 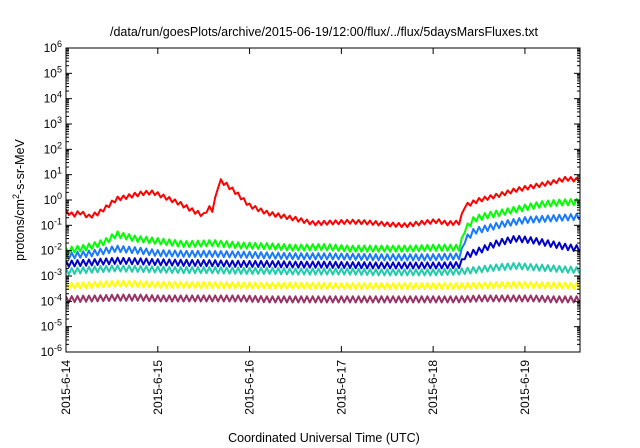 What do you see at coordinates (58, 221) in the screenshot?
I see `y-tick-exp: -1` at bounding box center [58, 221].